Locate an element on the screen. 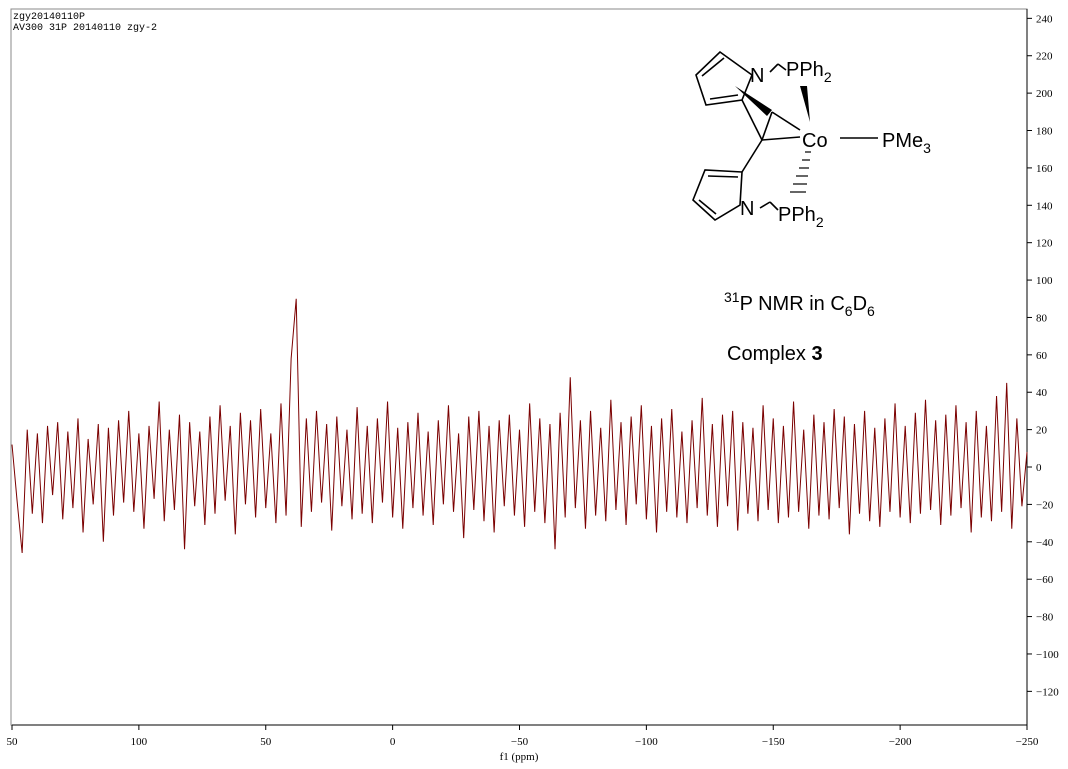  annotation: Complex is located at coordinates (769, 354).